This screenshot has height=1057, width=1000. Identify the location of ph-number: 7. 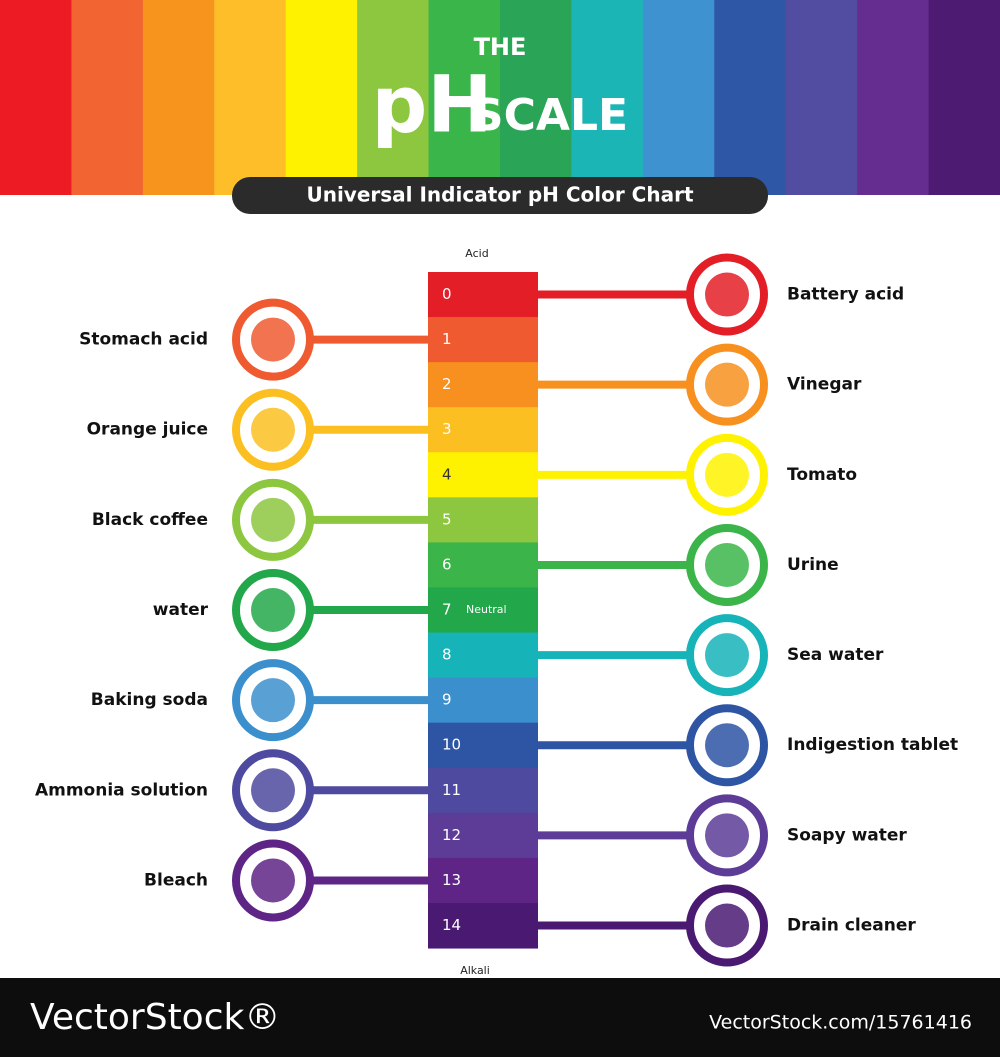
(447, 610).